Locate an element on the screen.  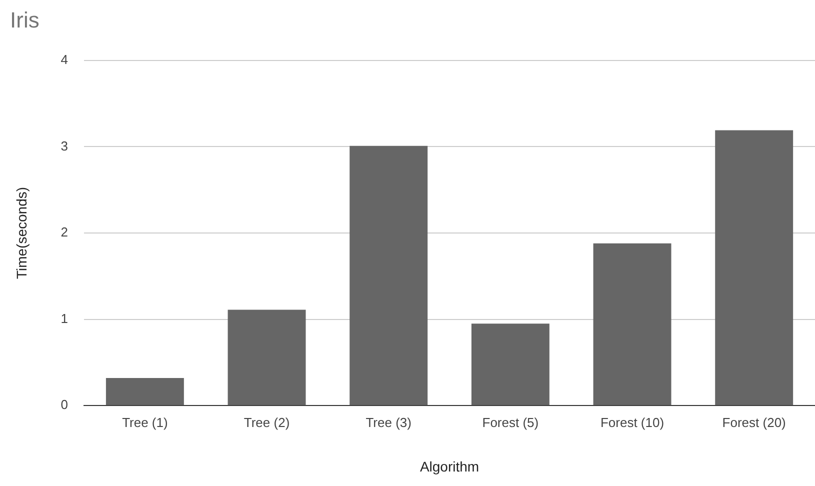
x-tick-label: Forest (5) is located at coordinates (510, 422).